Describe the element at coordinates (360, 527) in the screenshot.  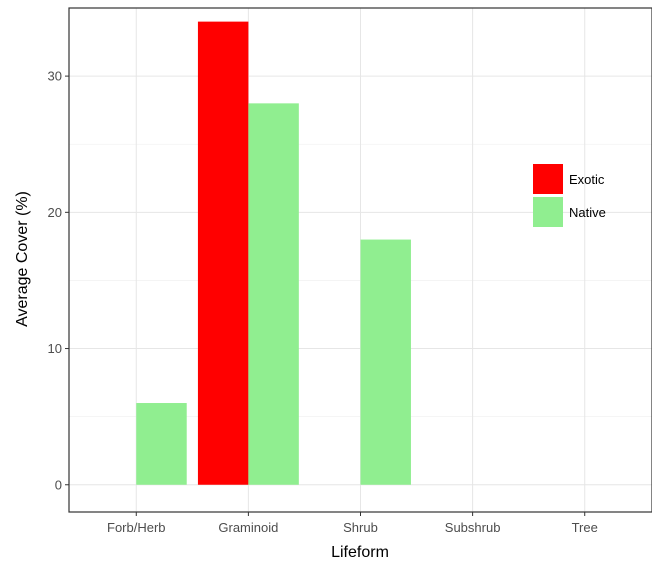
I see `x-tick-label: Shrub` at that location.